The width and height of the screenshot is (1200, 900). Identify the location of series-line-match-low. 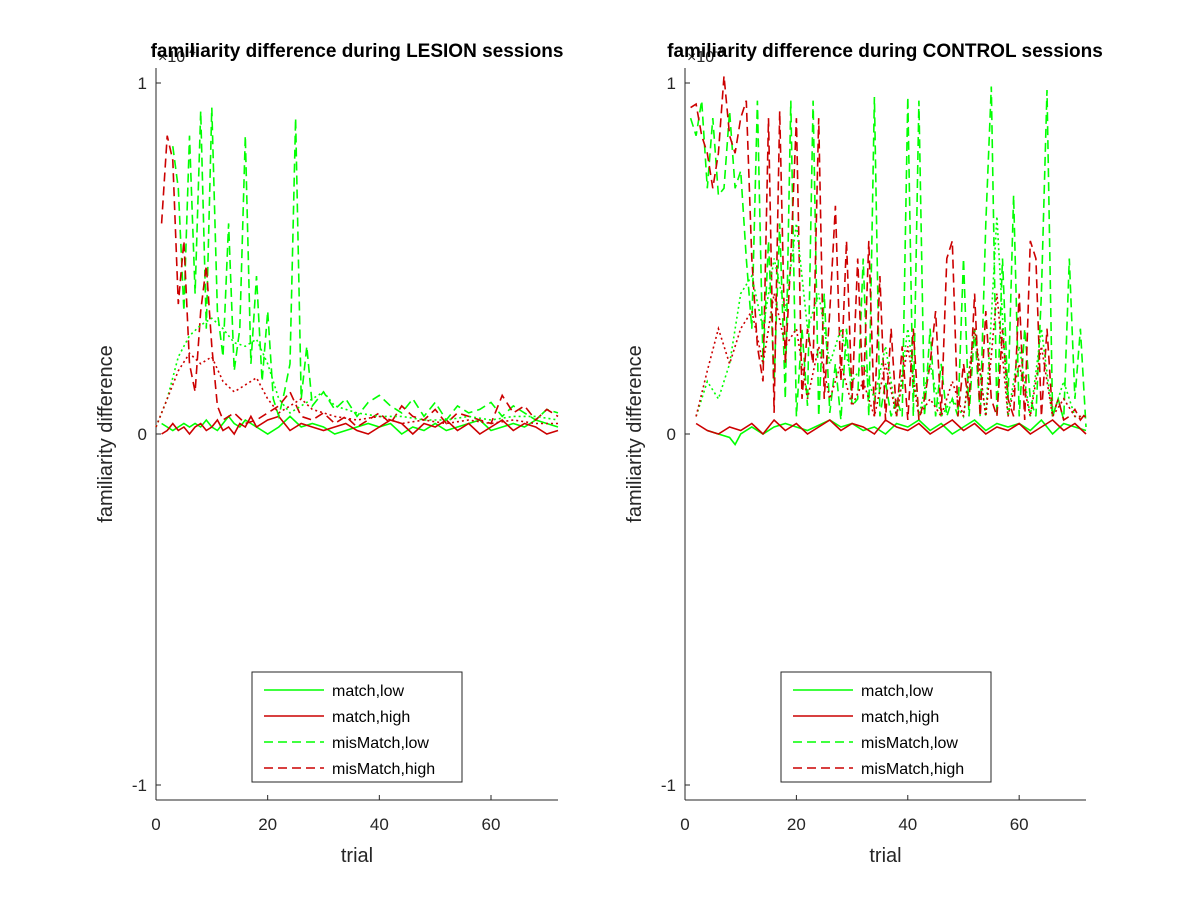
(897, 432).